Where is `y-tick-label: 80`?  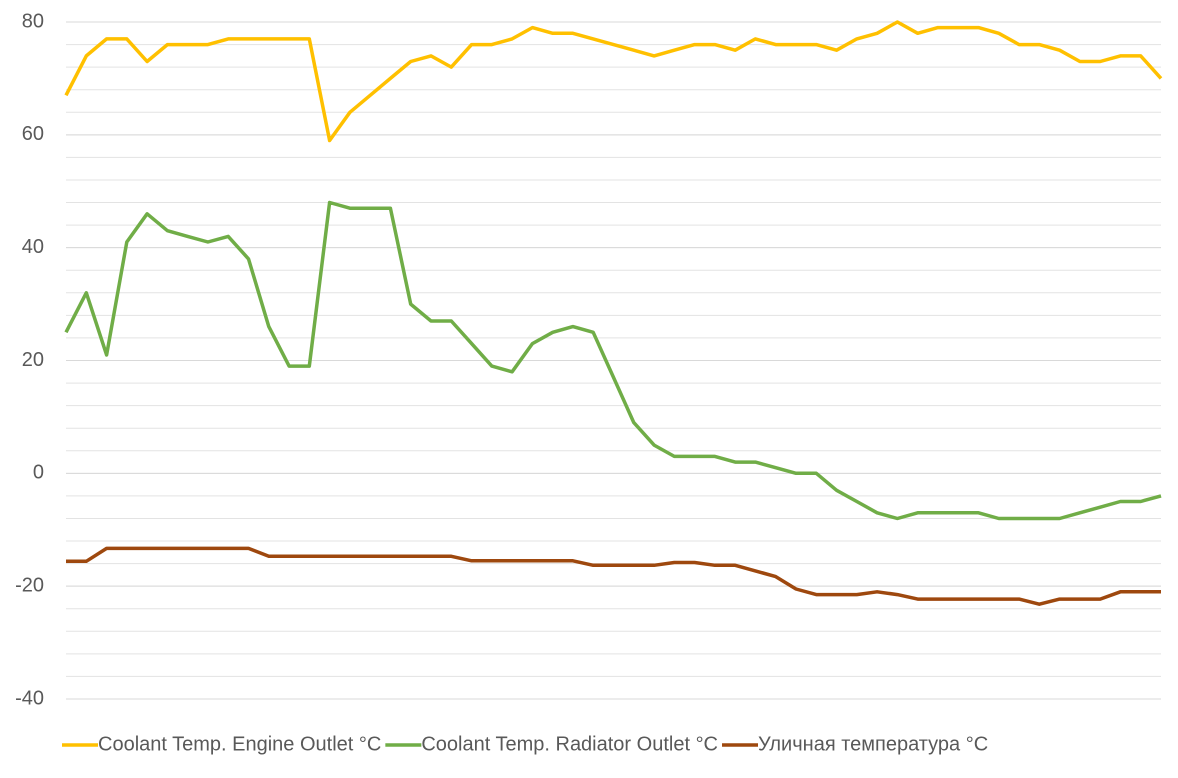
y-tick-label: 80 is located at coordinates (33, 21).